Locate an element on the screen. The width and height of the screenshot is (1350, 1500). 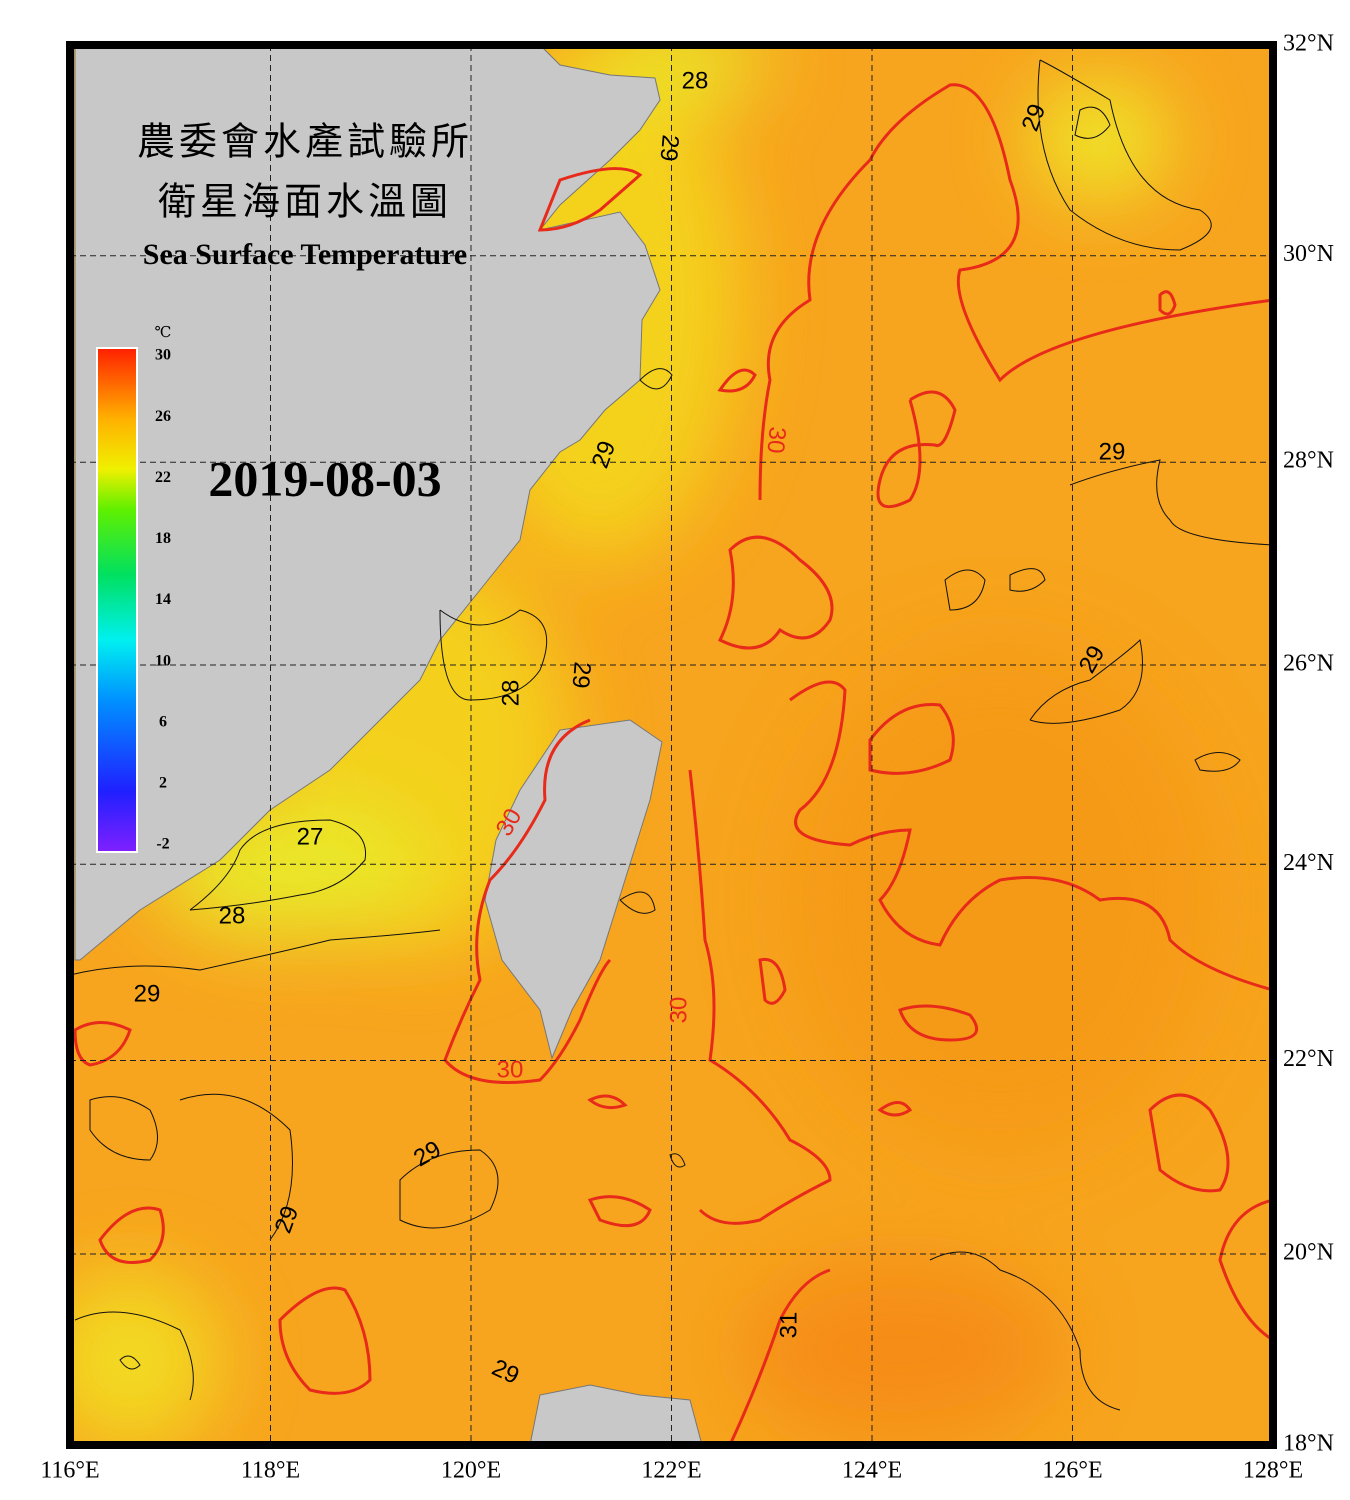
lon-label: 126°E is located at coordinates (1072, 1471).